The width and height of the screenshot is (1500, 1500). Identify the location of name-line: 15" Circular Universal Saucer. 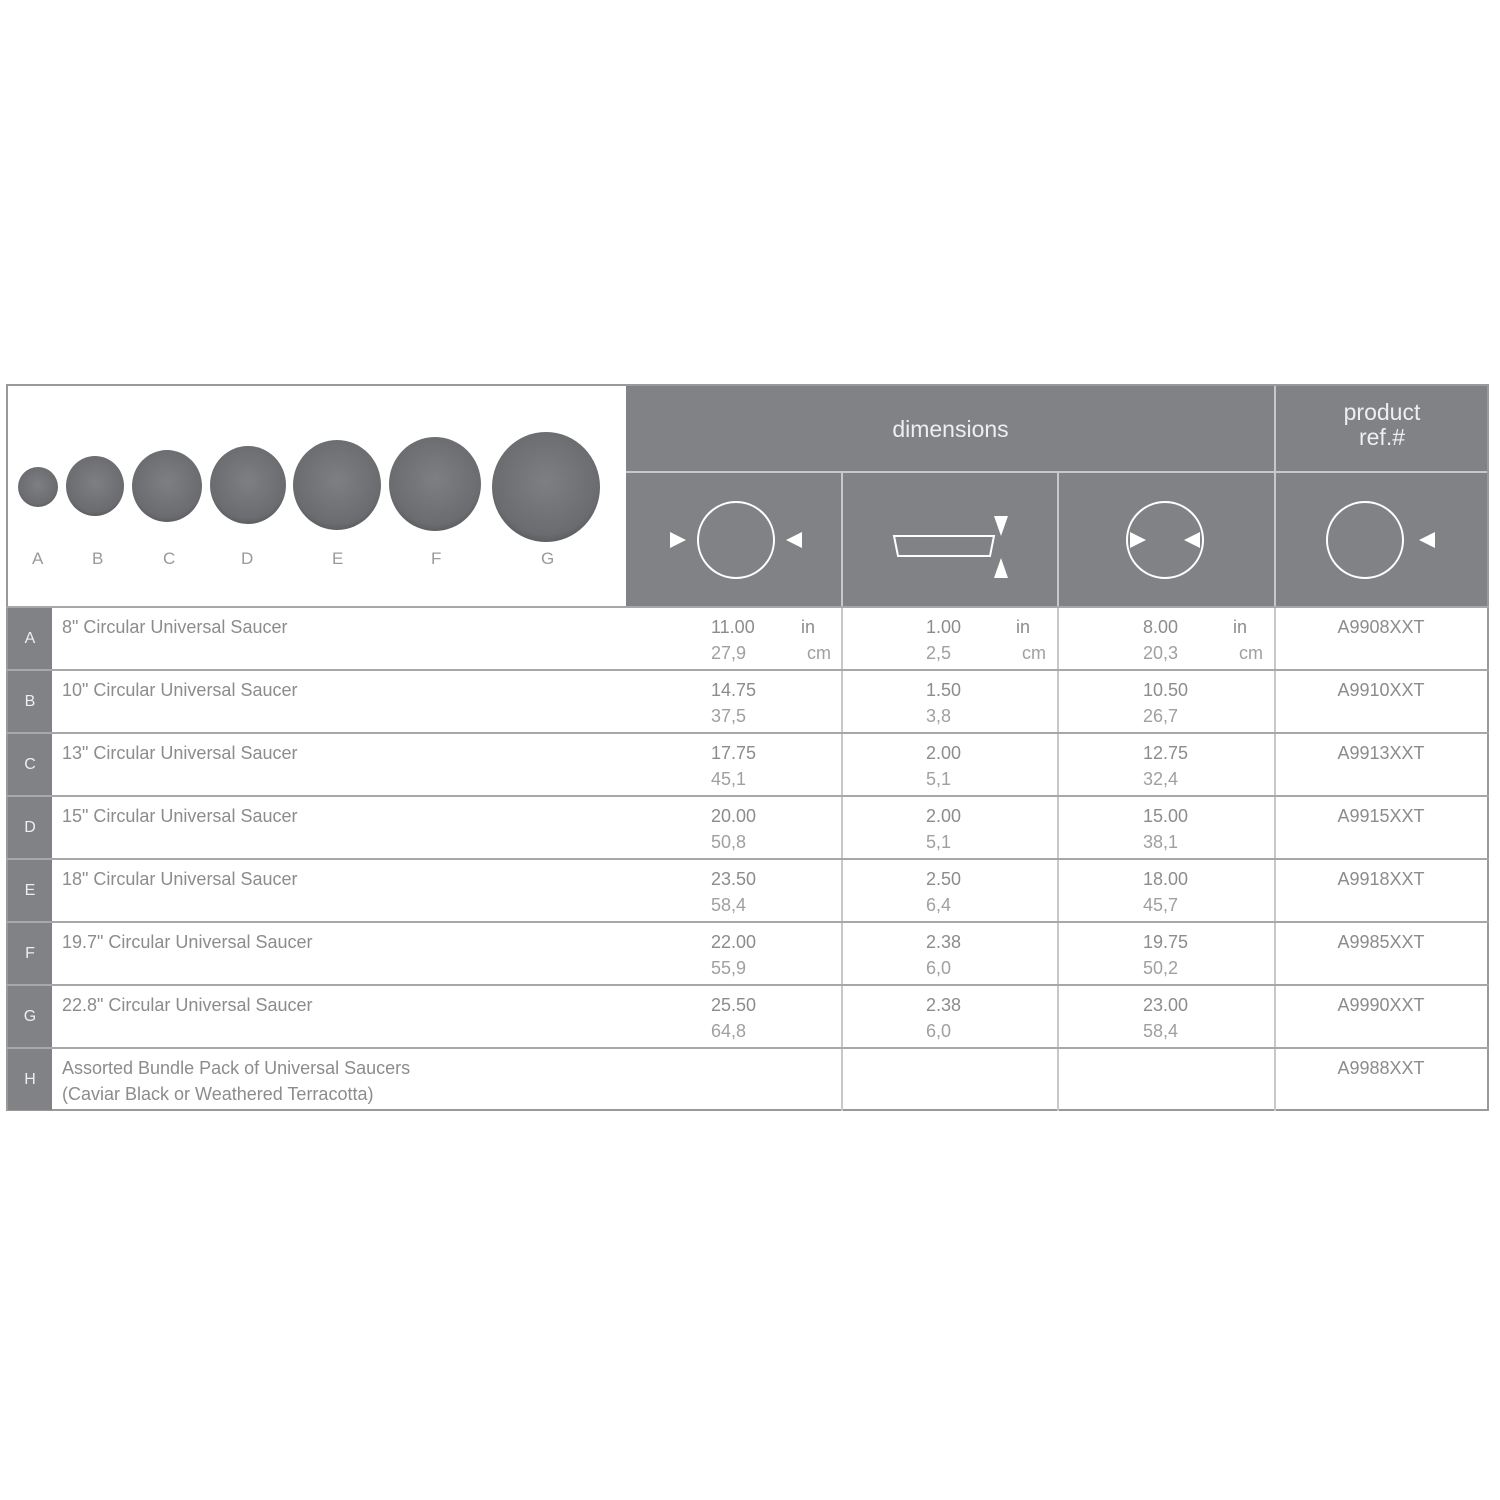
(180, 816).